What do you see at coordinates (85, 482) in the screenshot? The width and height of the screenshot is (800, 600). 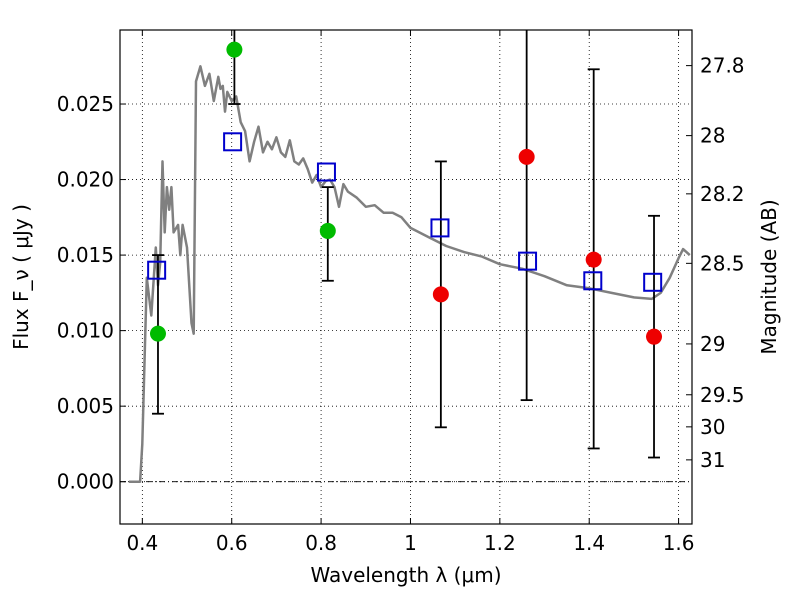 I see `y-tick-label: 0.000` at bounding box center [85, 482].